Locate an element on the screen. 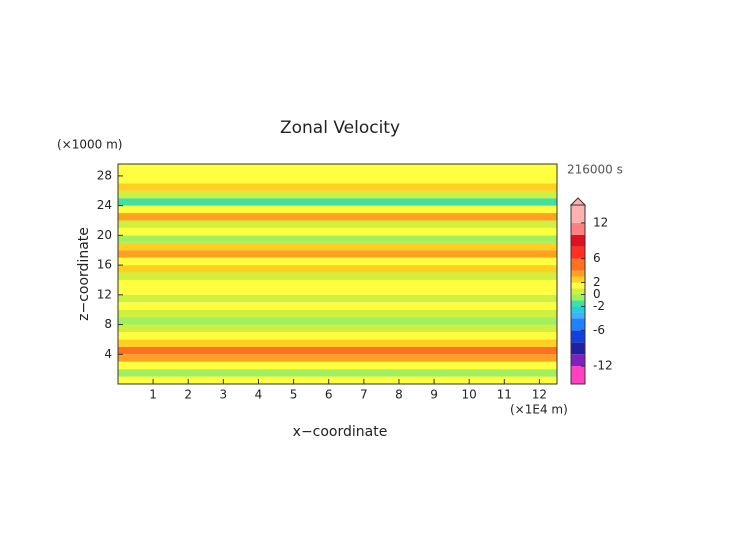 The width and height of the screenshot is (752, 536). y-tick-label: 4 is located at coordinates (108, 354).